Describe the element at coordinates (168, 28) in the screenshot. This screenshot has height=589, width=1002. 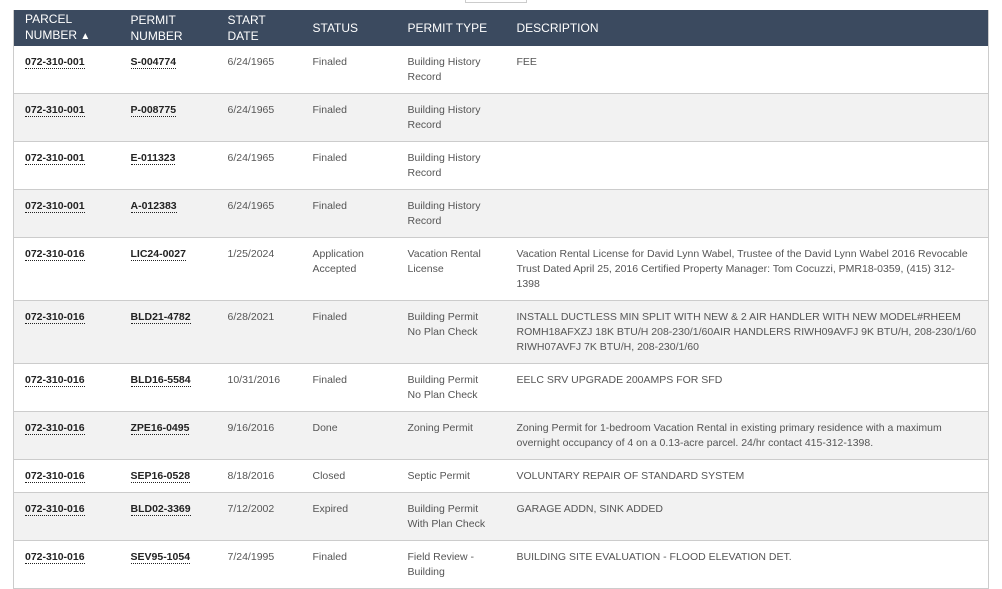
I see `column-header-permit-number: PERMIT NUMBER` at that location.